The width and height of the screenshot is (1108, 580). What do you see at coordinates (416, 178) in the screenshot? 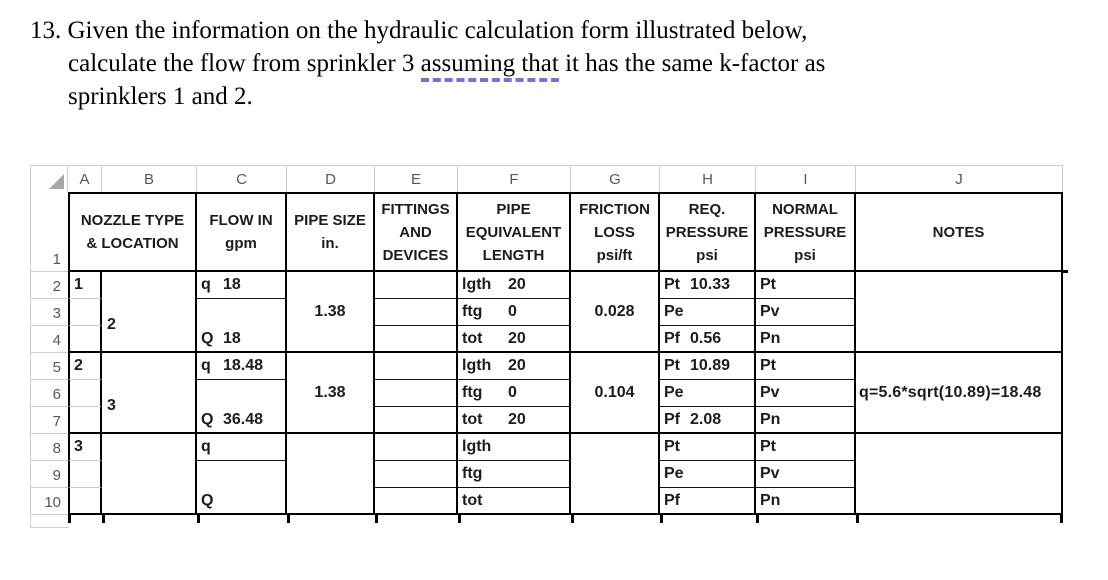
I see `column-header-e: E` at bounding box center [416, 178].